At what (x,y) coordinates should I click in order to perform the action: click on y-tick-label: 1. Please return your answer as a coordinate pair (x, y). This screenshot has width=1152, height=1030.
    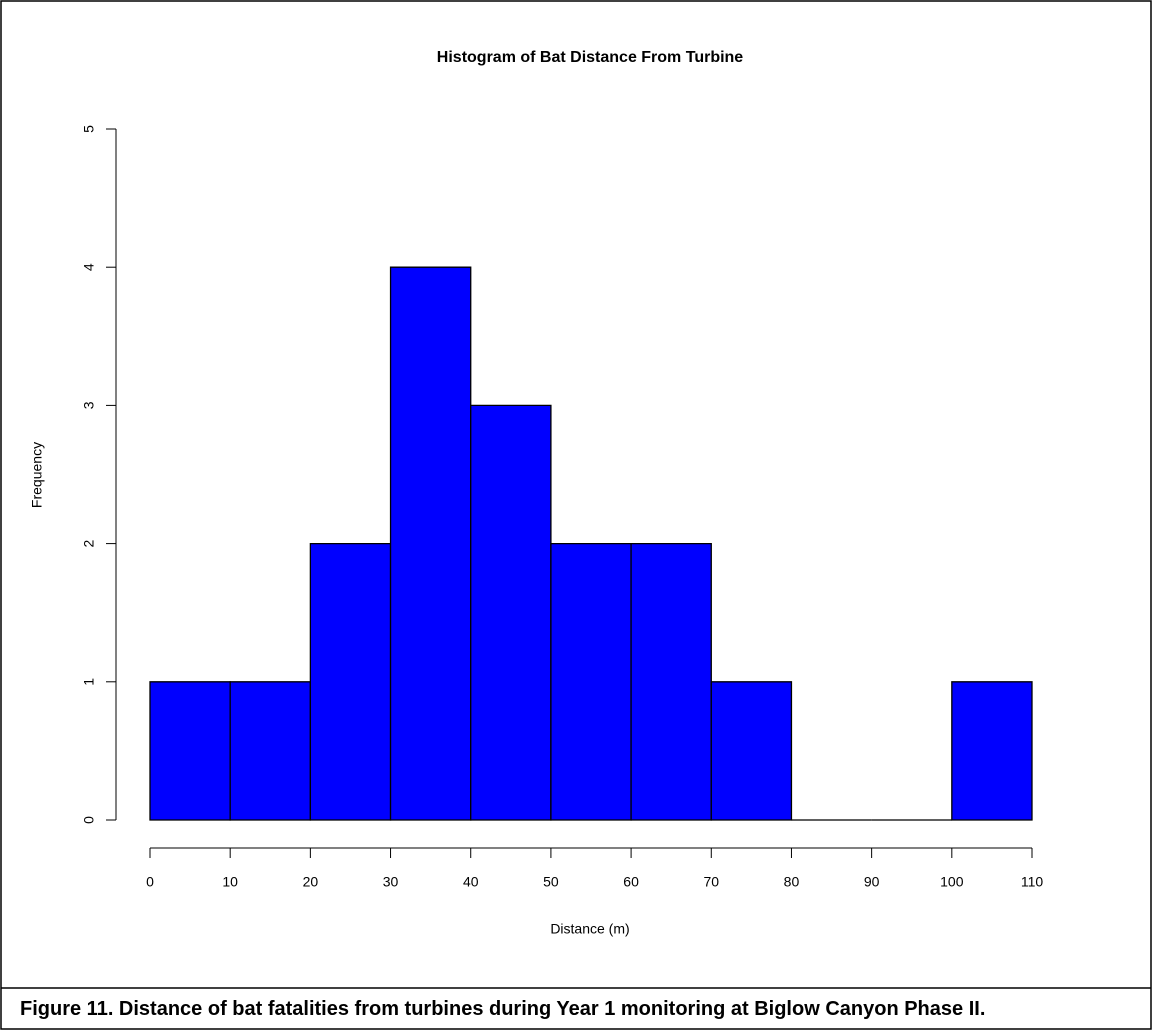
    Looking at the image, I should click on (89, 682).